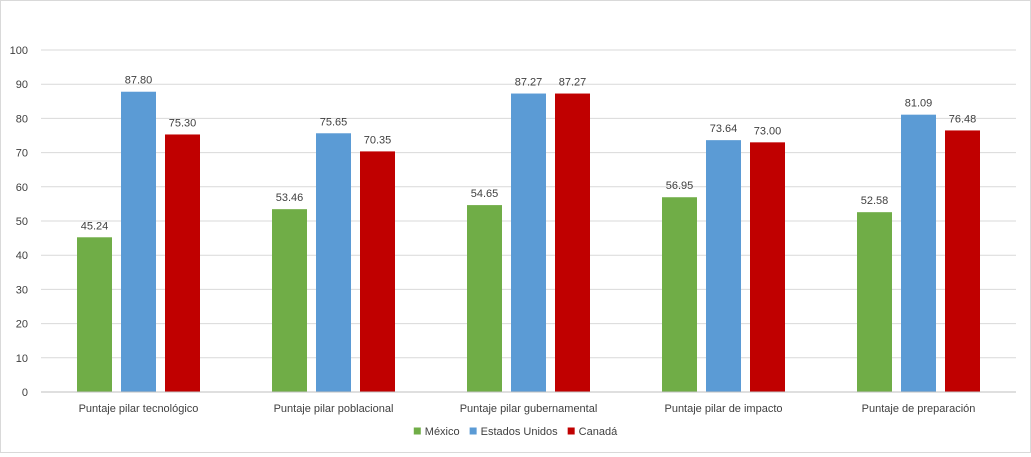 The width and height of the screenshot is (1031, 457). I want to click on data-label: 52.58, so click(875, 201).